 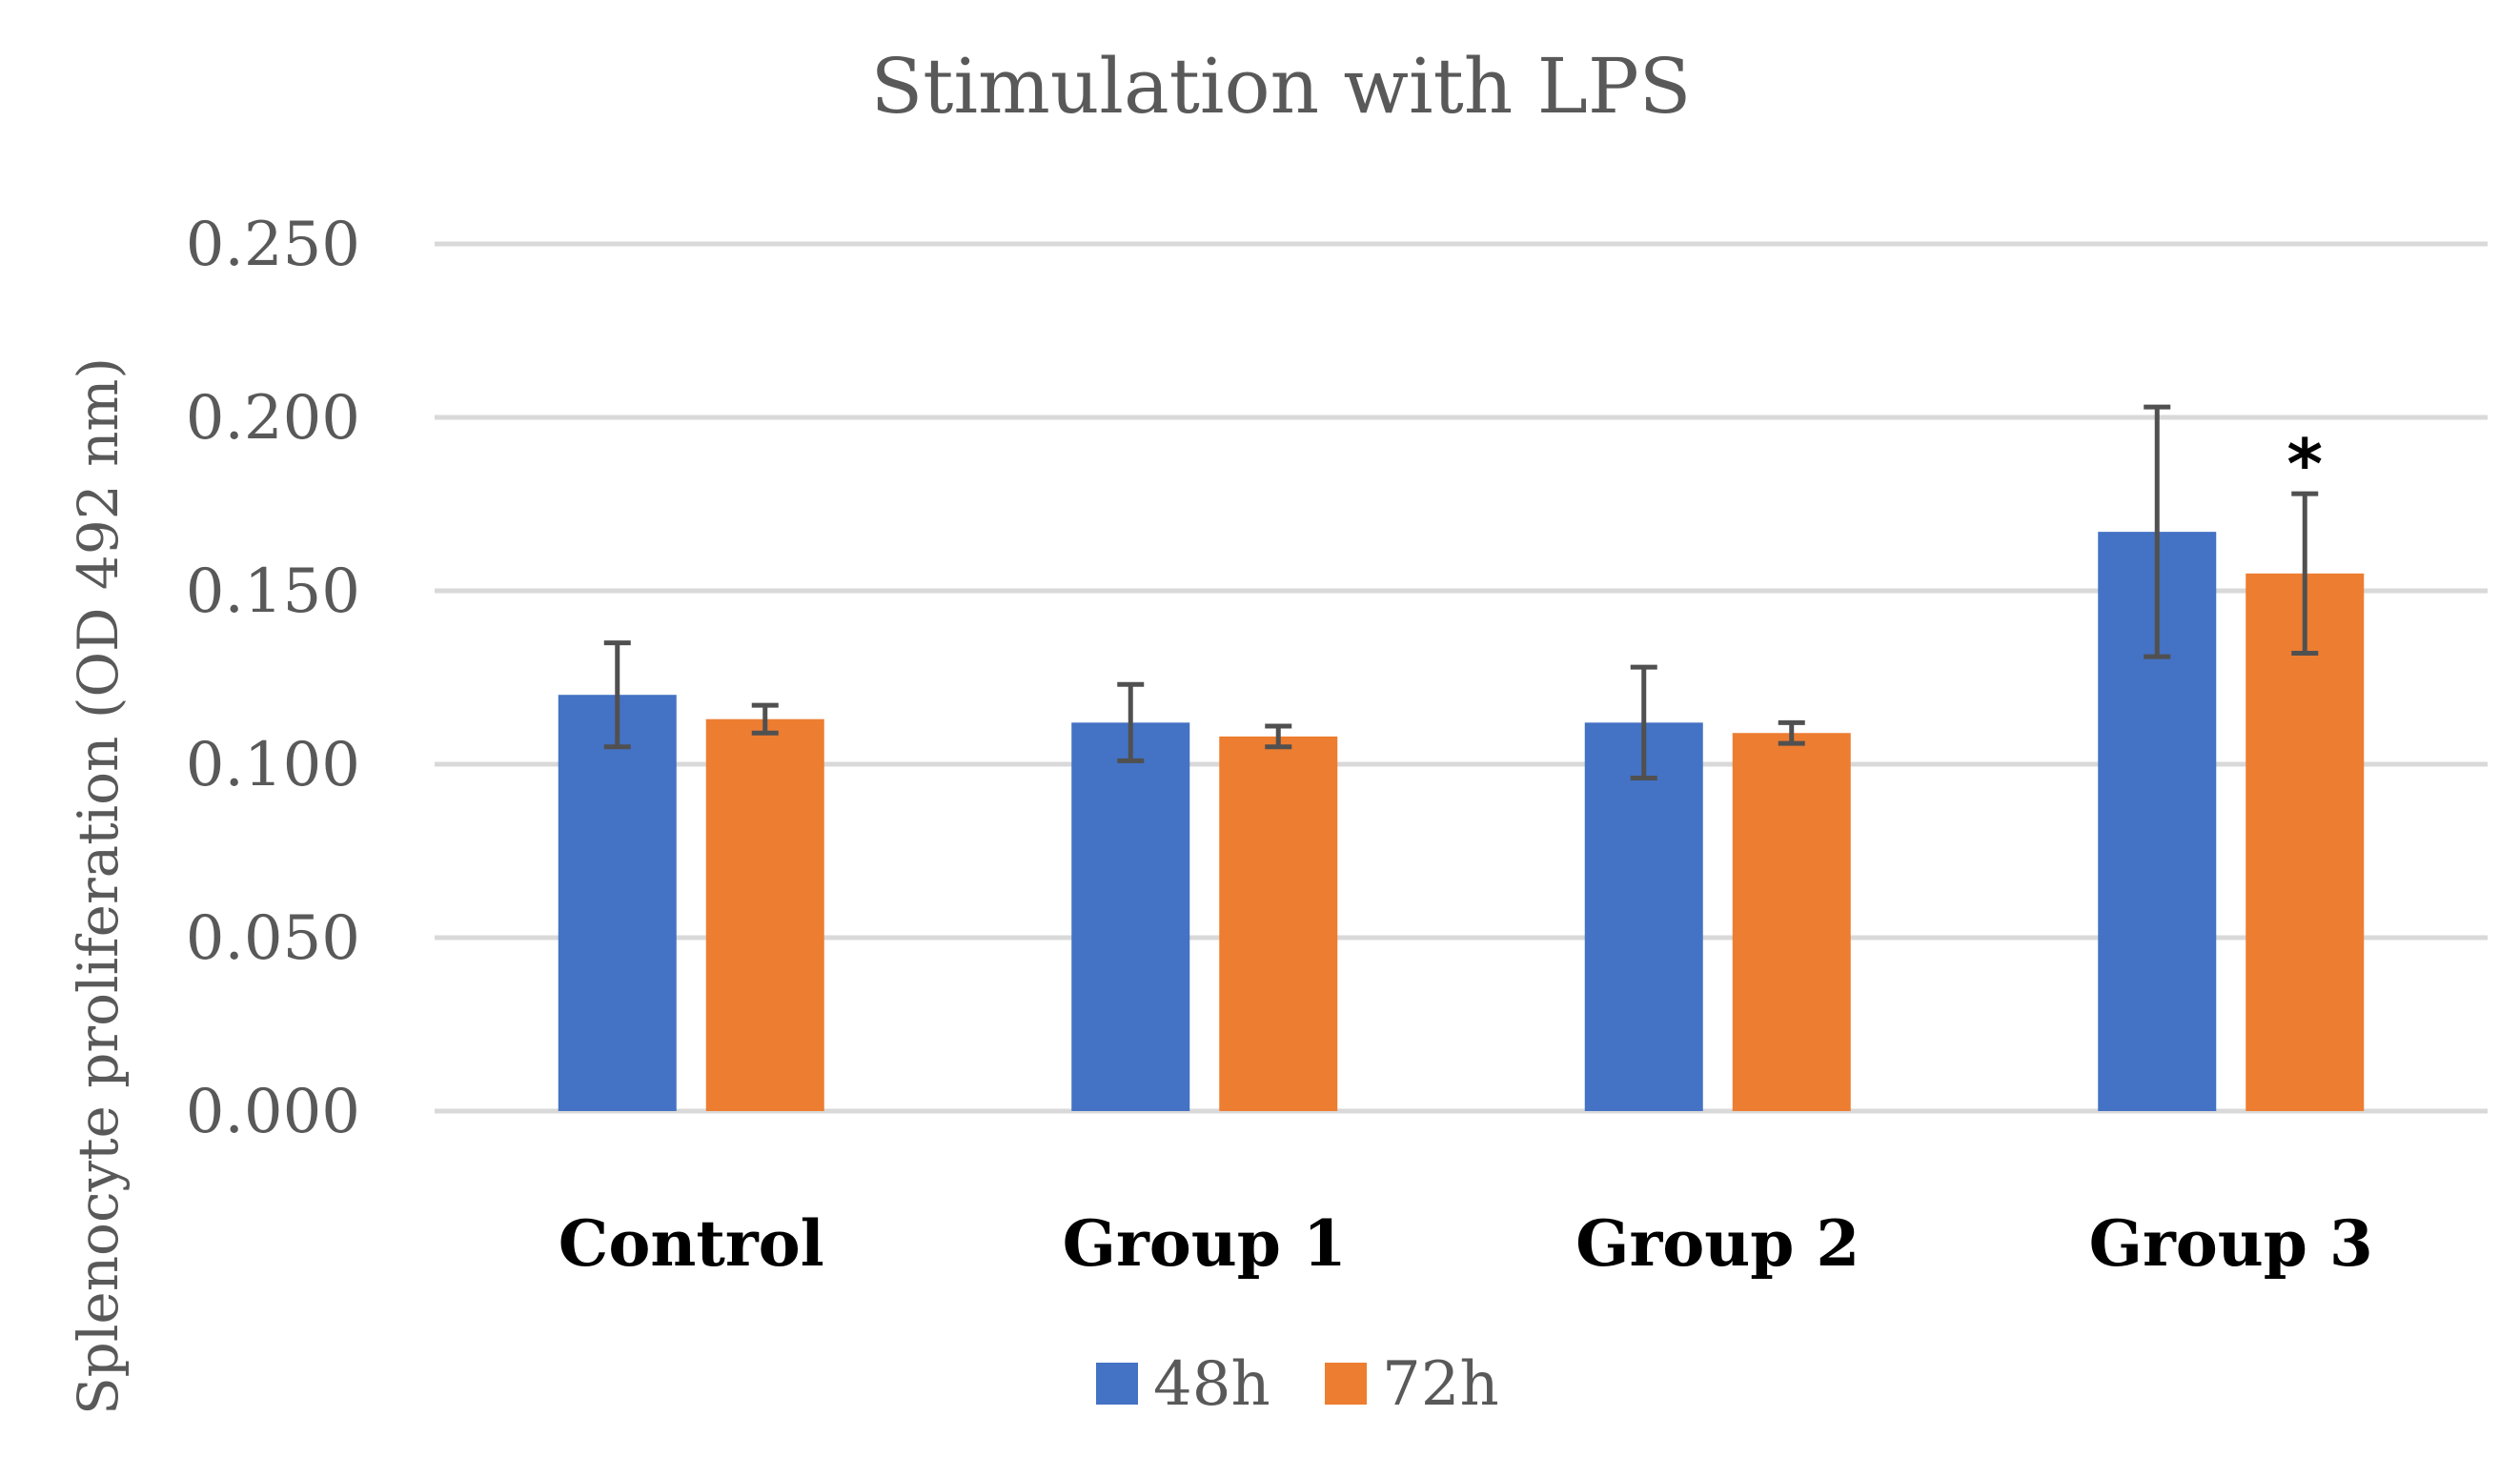 What do you see at coordinates (2231, 1243) in the screenshot?
I see `x-tick-label: Group 3` at bounding box center [2231, 1243].